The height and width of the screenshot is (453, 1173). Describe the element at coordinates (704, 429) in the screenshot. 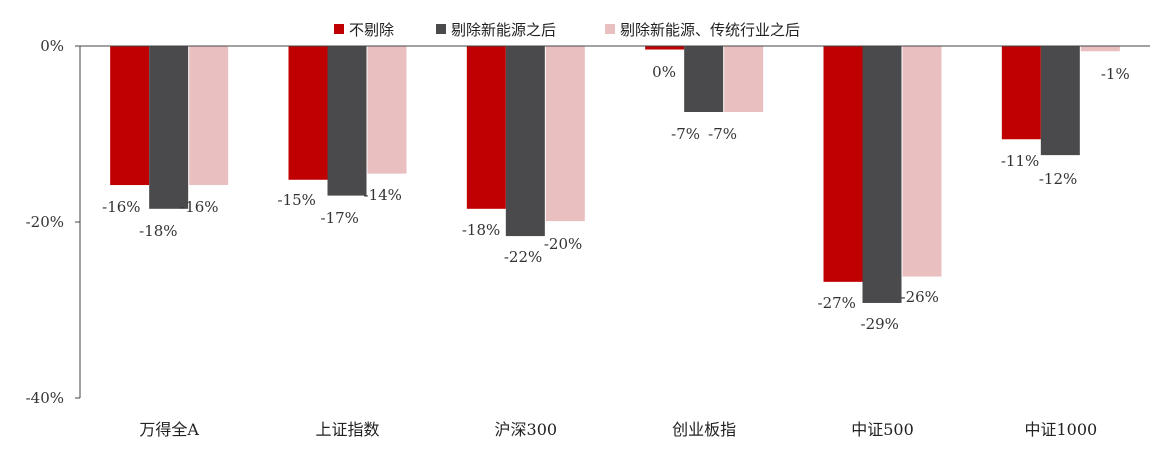

I see `category-label-4: 创业板指` at that location.